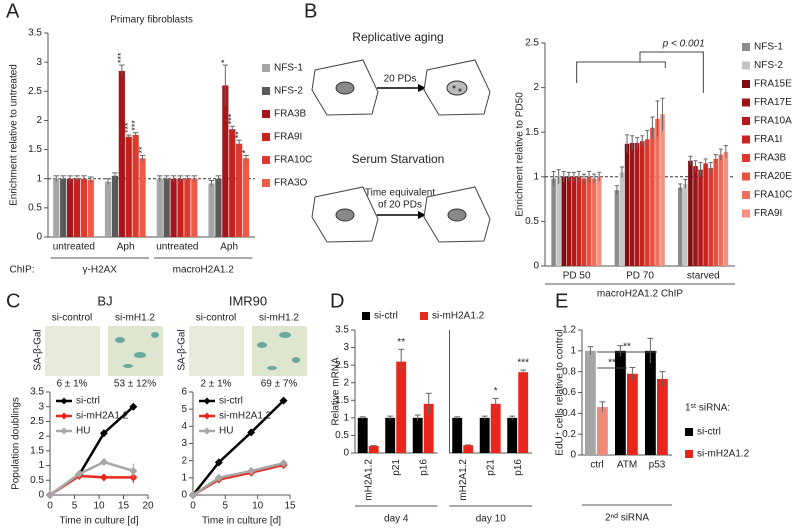 The width and height of the screenshot is (800, 530). Describe the element at coordinates (683, 44) in the screenshot. I see `annotation: p < 0.001` at that location.